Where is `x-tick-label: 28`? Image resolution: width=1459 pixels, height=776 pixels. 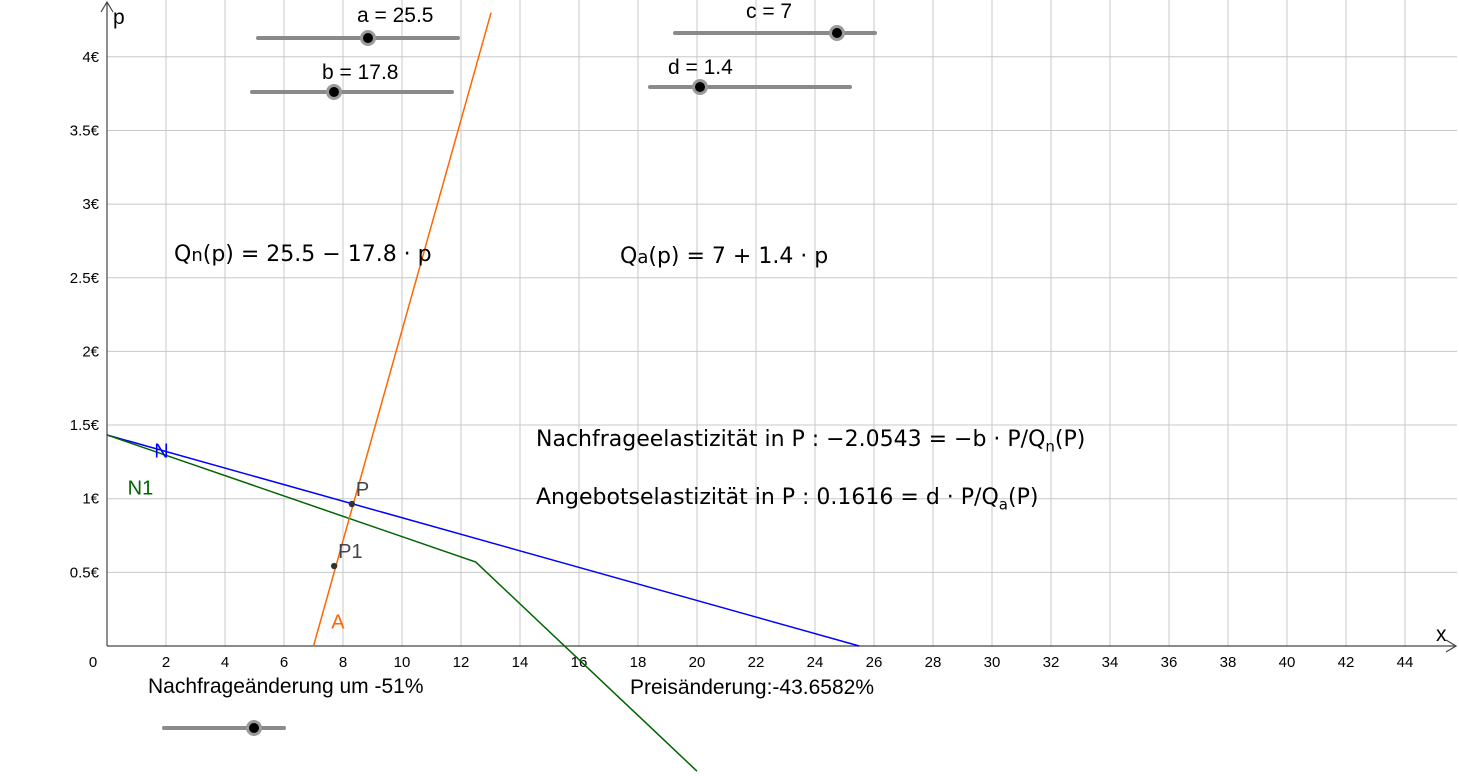 x-tick-label: 28 is located at coordinates (933, 662).